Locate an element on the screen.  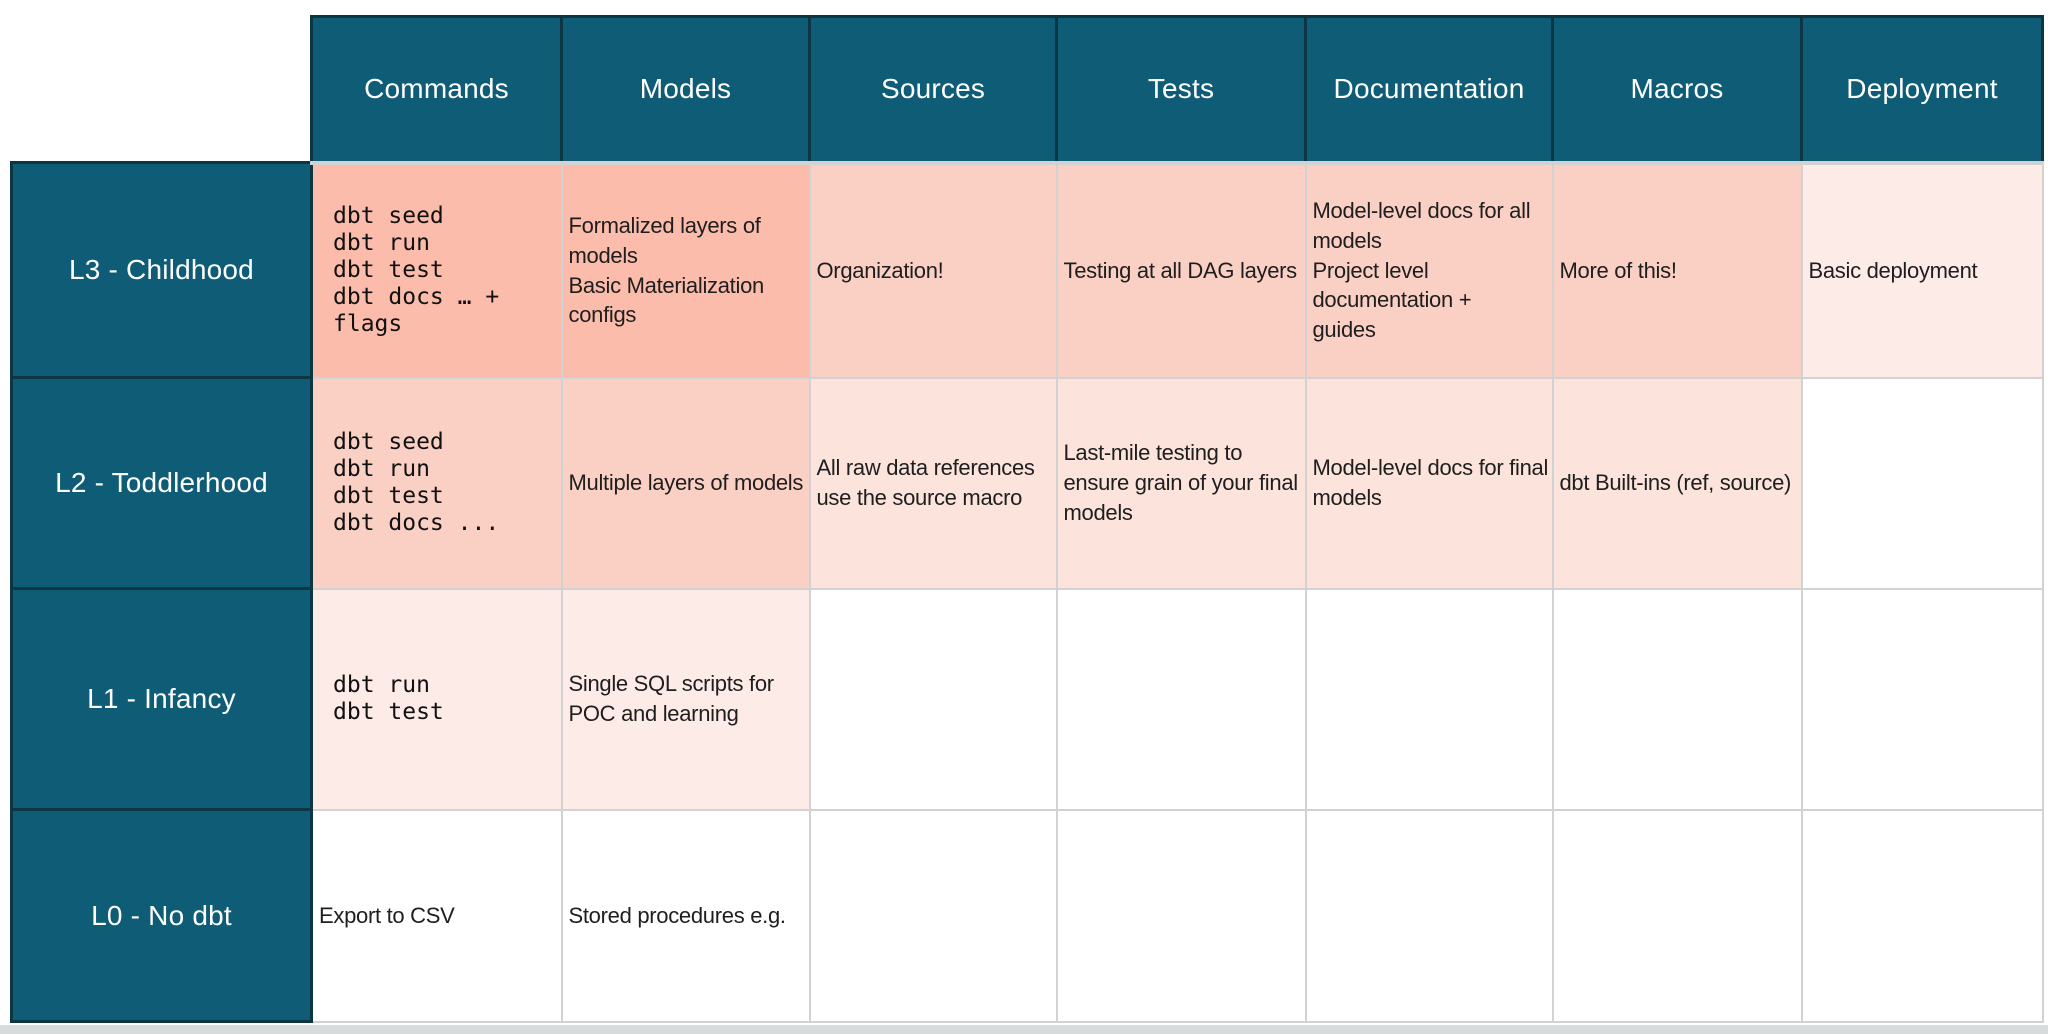
column-header-macros: Macros is located at coordinates (1677, 89).